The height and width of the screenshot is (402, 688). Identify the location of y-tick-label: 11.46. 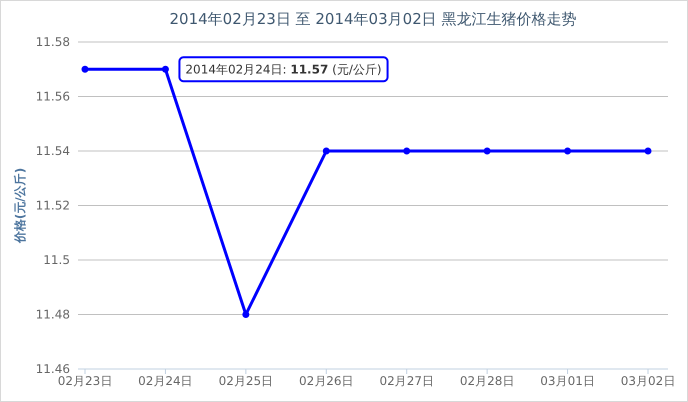
(53, 369).